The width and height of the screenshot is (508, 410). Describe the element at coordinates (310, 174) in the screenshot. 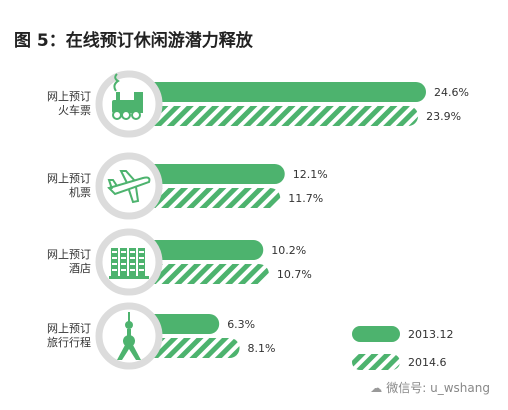

I see `value-label: 12.1%` at that location.